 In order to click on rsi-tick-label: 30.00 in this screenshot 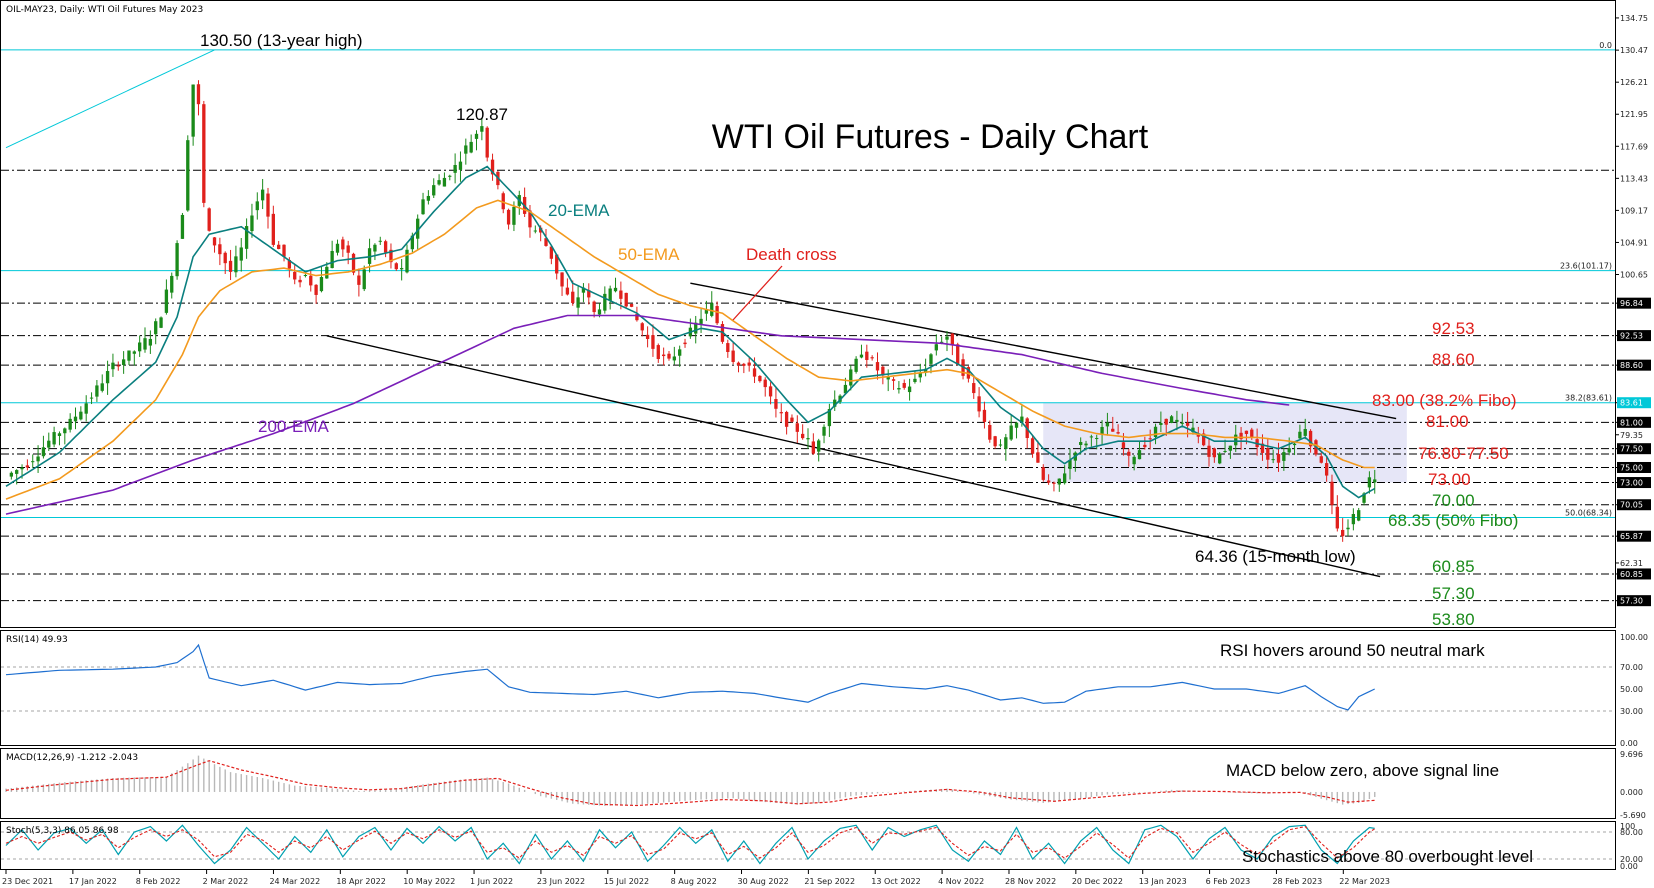, I will do `click(1631, 711)`.